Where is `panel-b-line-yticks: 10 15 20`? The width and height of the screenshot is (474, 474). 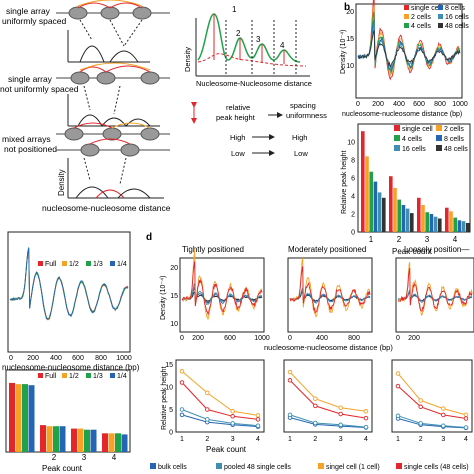 panel-b-line-yticks: 10 15 20 is located at coordinates (350, 39).